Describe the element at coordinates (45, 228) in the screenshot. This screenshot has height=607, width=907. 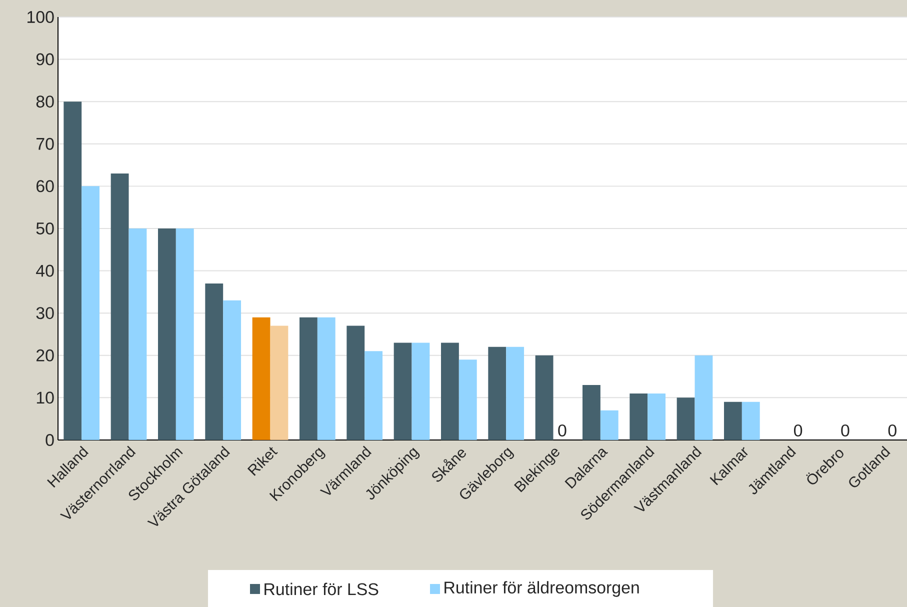
I see `y-tick-label: 50` at that location.